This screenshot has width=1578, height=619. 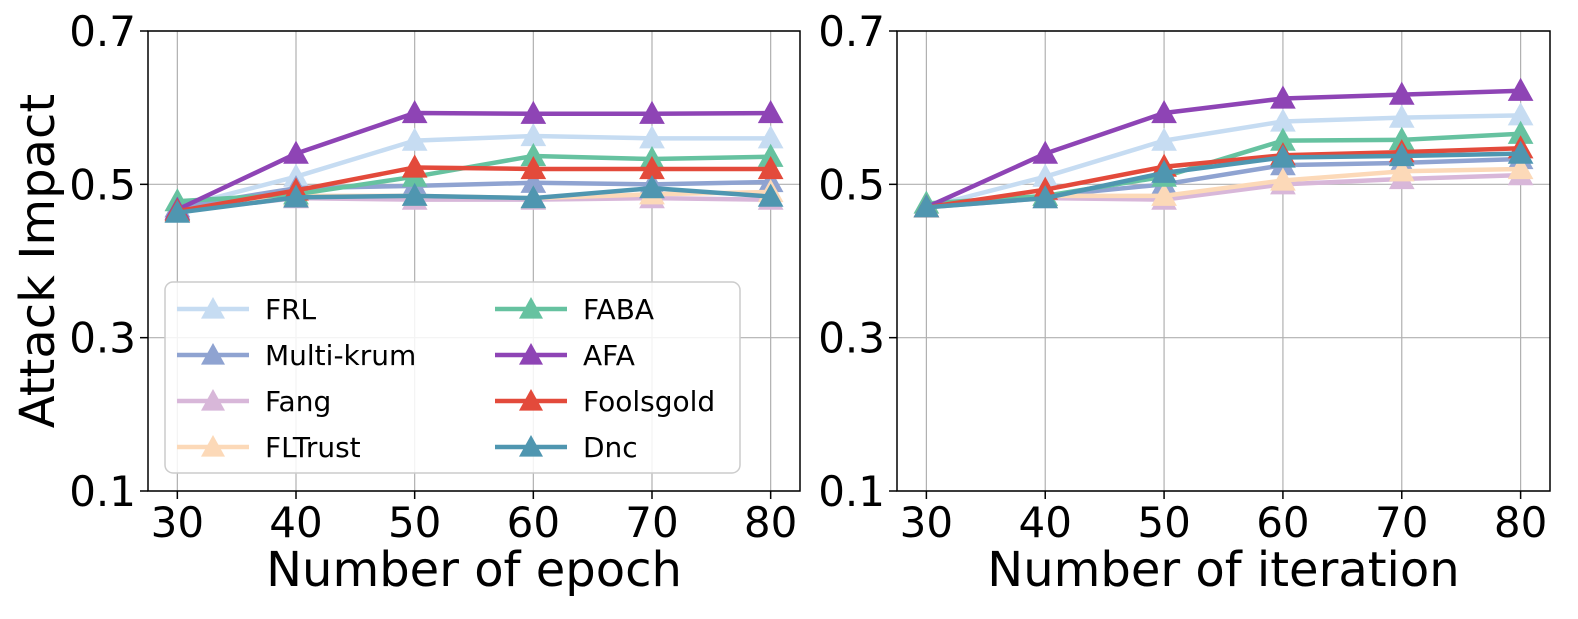 What do you see at coordinates (565, 355) in the screenshot?
I see `legend-item: AFA` at bounding box center [565, 355].